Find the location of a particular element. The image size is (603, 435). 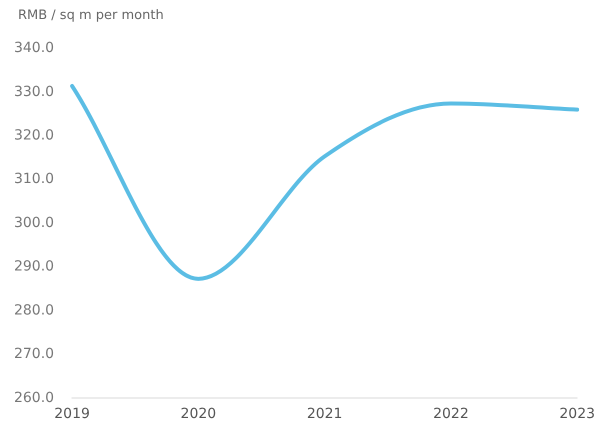

y-axis-title: RMB / sq m per month is located at coordinates (91, 15).